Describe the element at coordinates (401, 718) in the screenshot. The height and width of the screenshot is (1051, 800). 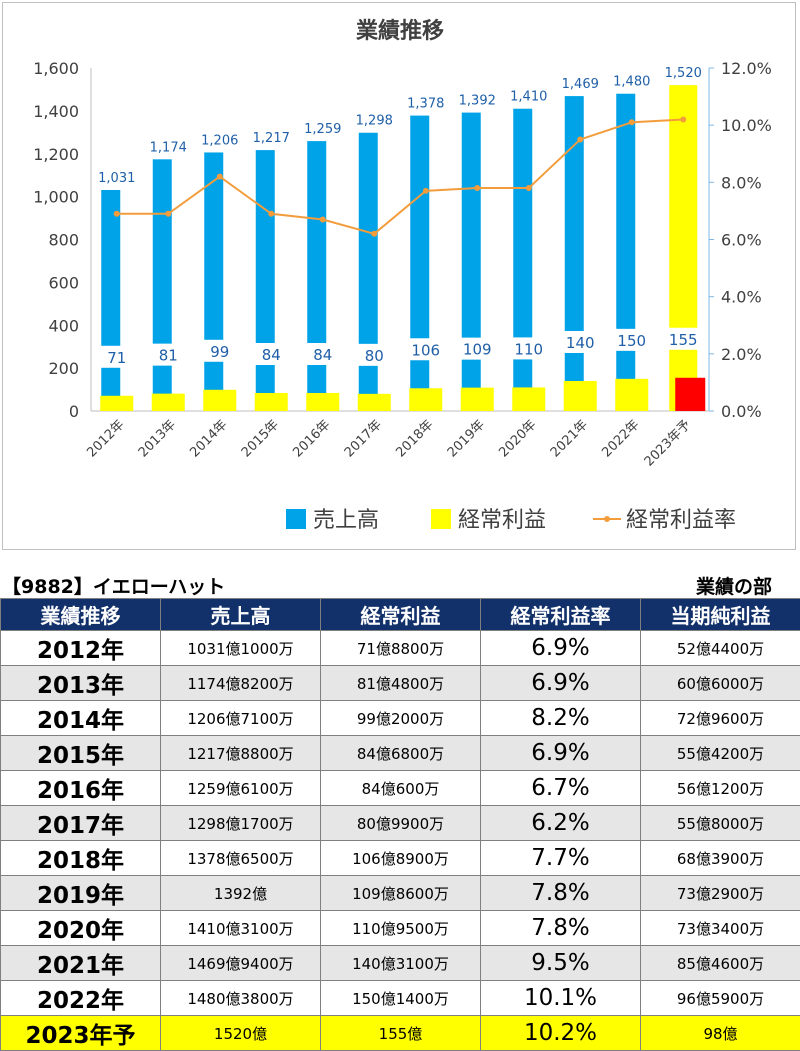
I see `cell-ordinary-profit: 99億2000万` at that location.